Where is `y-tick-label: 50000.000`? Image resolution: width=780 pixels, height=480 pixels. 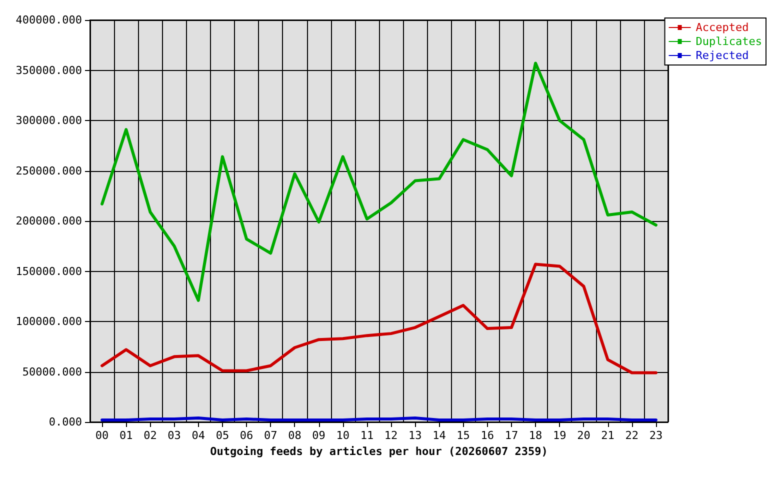
y-tick-label: 50000.000 is located at coordinates (52, 371).